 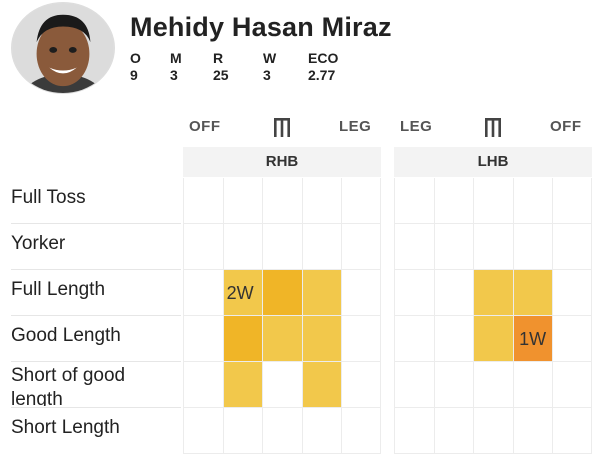 I want to click on heatmap-cell: 1W, so click(x=532, y=339).